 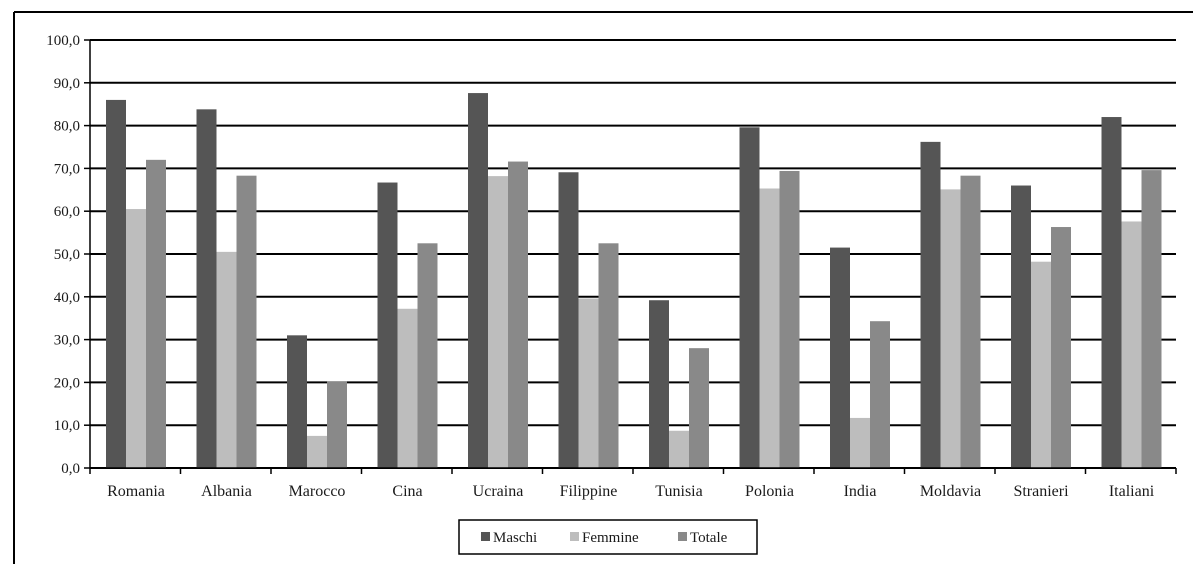 I want to click on legend-box, so click(x=608, y=537).